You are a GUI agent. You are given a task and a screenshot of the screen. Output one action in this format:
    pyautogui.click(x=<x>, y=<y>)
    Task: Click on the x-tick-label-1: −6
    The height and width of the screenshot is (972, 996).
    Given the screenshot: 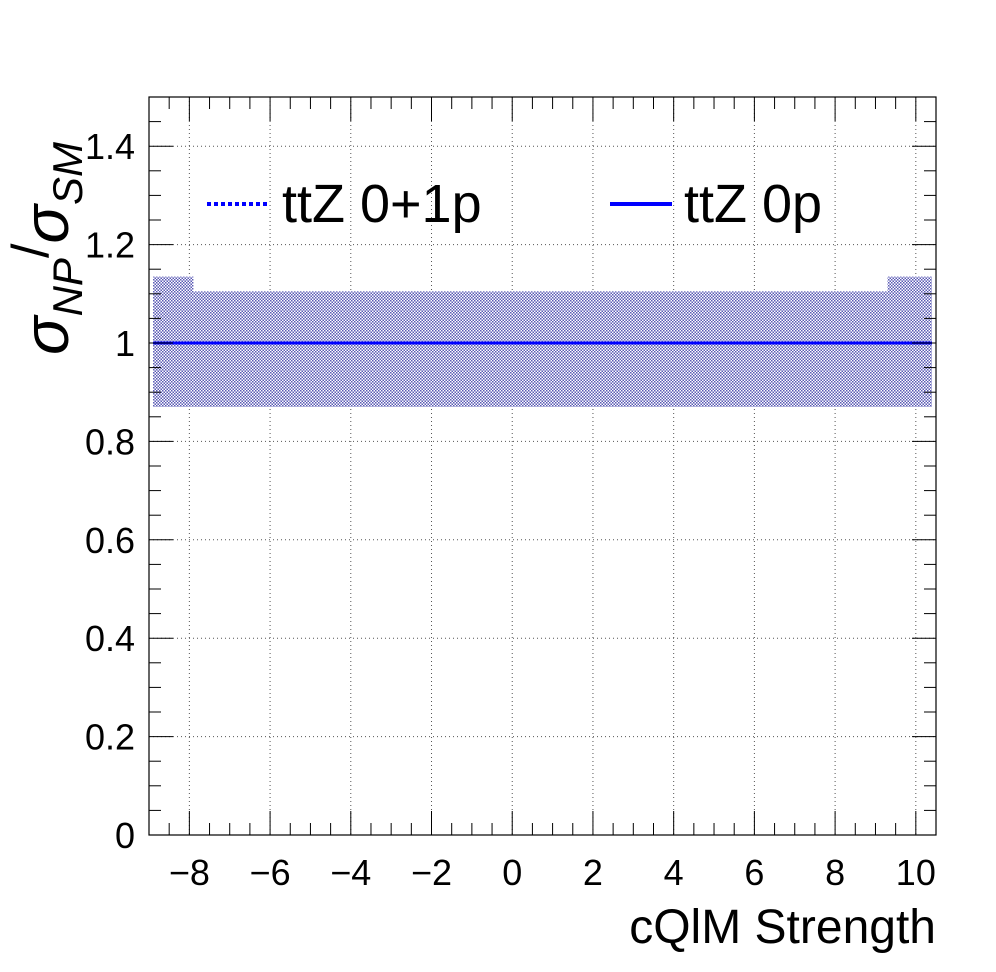 What is the action you would take?
    pyautogui.click(x=270, y=872)
    